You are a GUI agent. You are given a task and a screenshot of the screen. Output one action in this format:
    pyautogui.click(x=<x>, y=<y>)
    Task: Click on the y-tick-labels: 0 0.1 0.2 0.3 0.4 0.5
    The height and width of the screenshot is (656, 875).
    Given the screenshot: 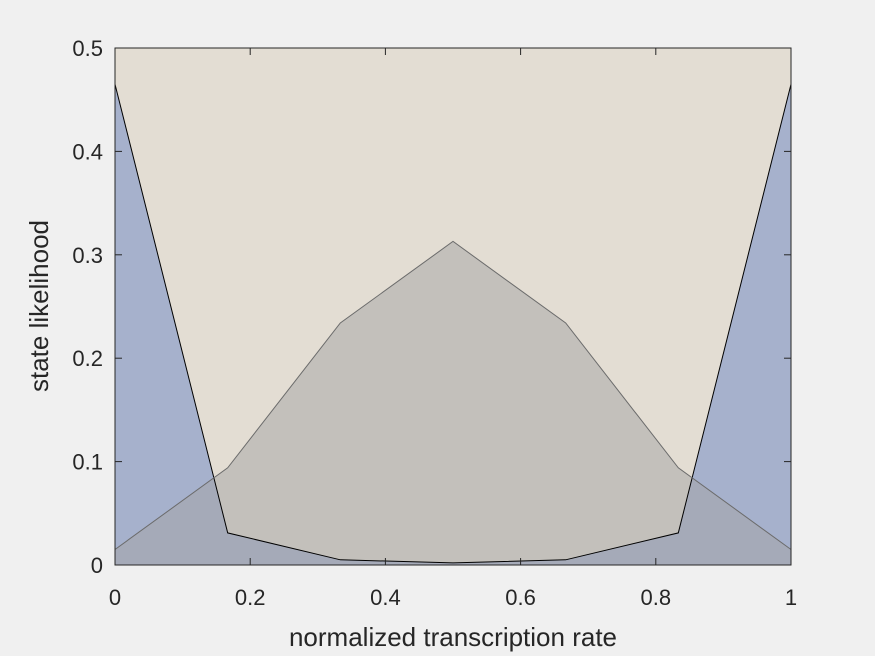 What is the action you would take?
    pyautogui.click(x=87, y=307)
    